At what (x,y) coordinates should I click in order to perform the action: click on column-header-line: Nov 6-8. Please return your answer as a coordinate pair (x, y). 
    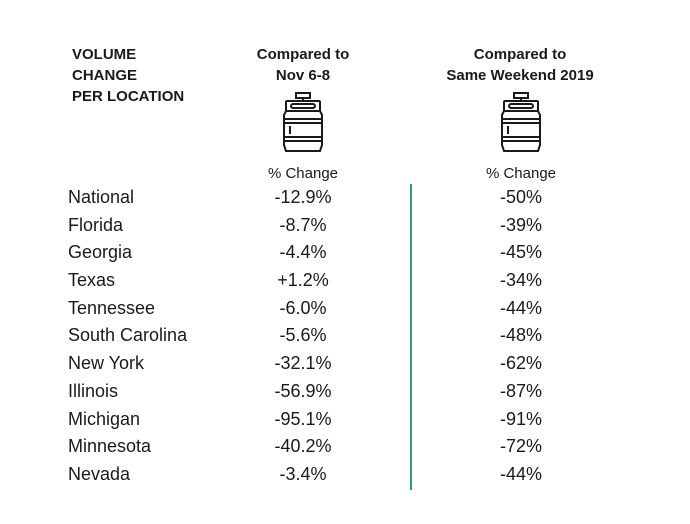
    Looking at the image, I should click on (303, 75).